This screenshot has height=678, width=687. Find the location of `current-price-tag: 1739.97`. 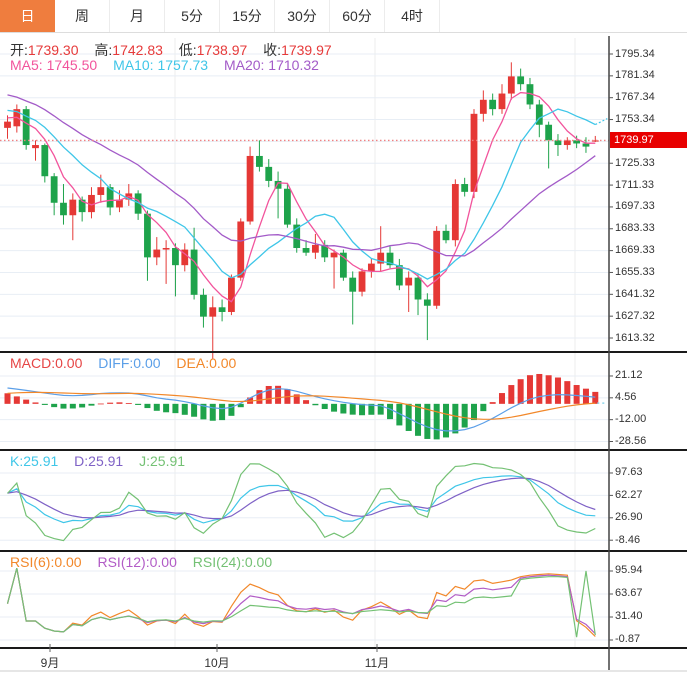

current-price-tag: 1739.97 is located at coordinates (648, 140).